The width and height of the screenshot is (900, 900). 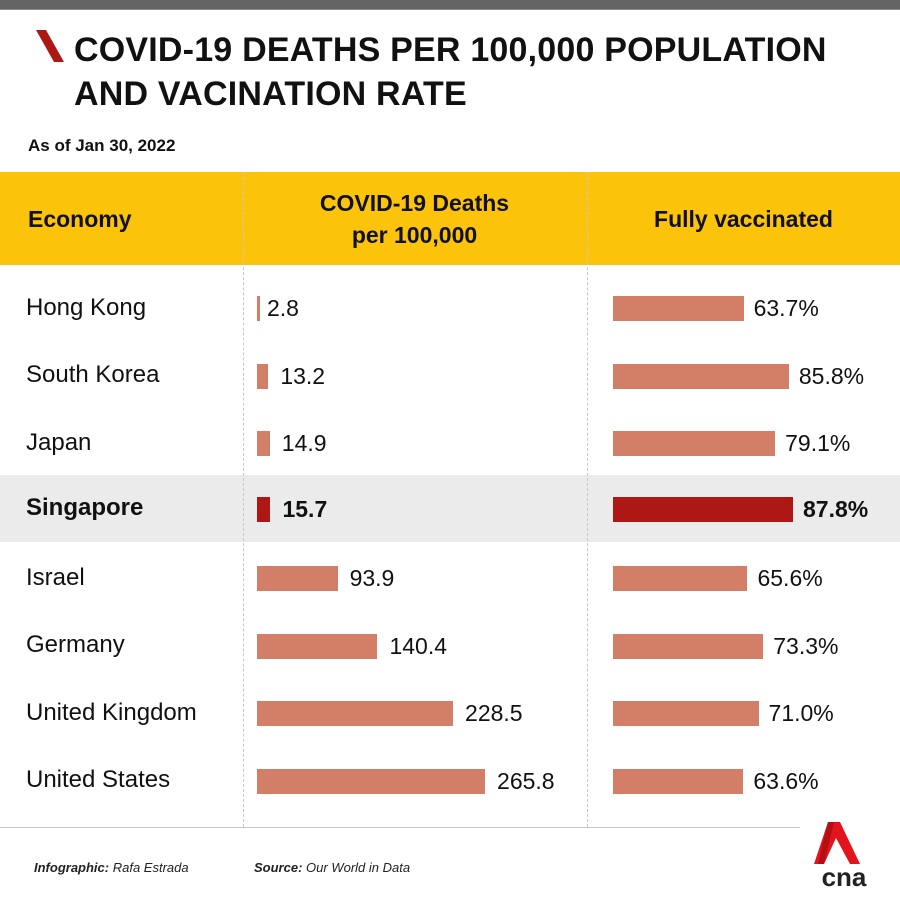 What do you see at coordinates (50, 46) in the screenshot?
I see `title-slash-icon` at bounding box center [50, 46].